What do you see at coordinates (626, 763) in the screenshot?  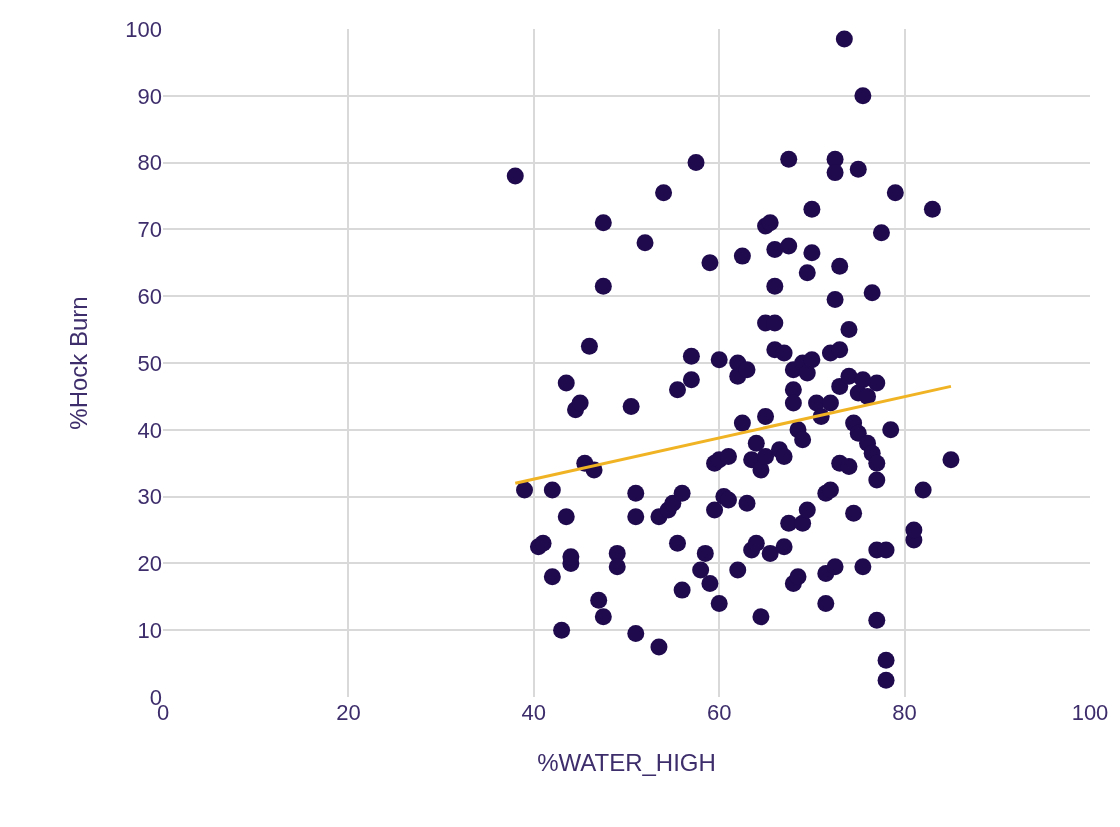 I see `x-axis-title: %WATER_HIGH` at bounding box center [626, 763].